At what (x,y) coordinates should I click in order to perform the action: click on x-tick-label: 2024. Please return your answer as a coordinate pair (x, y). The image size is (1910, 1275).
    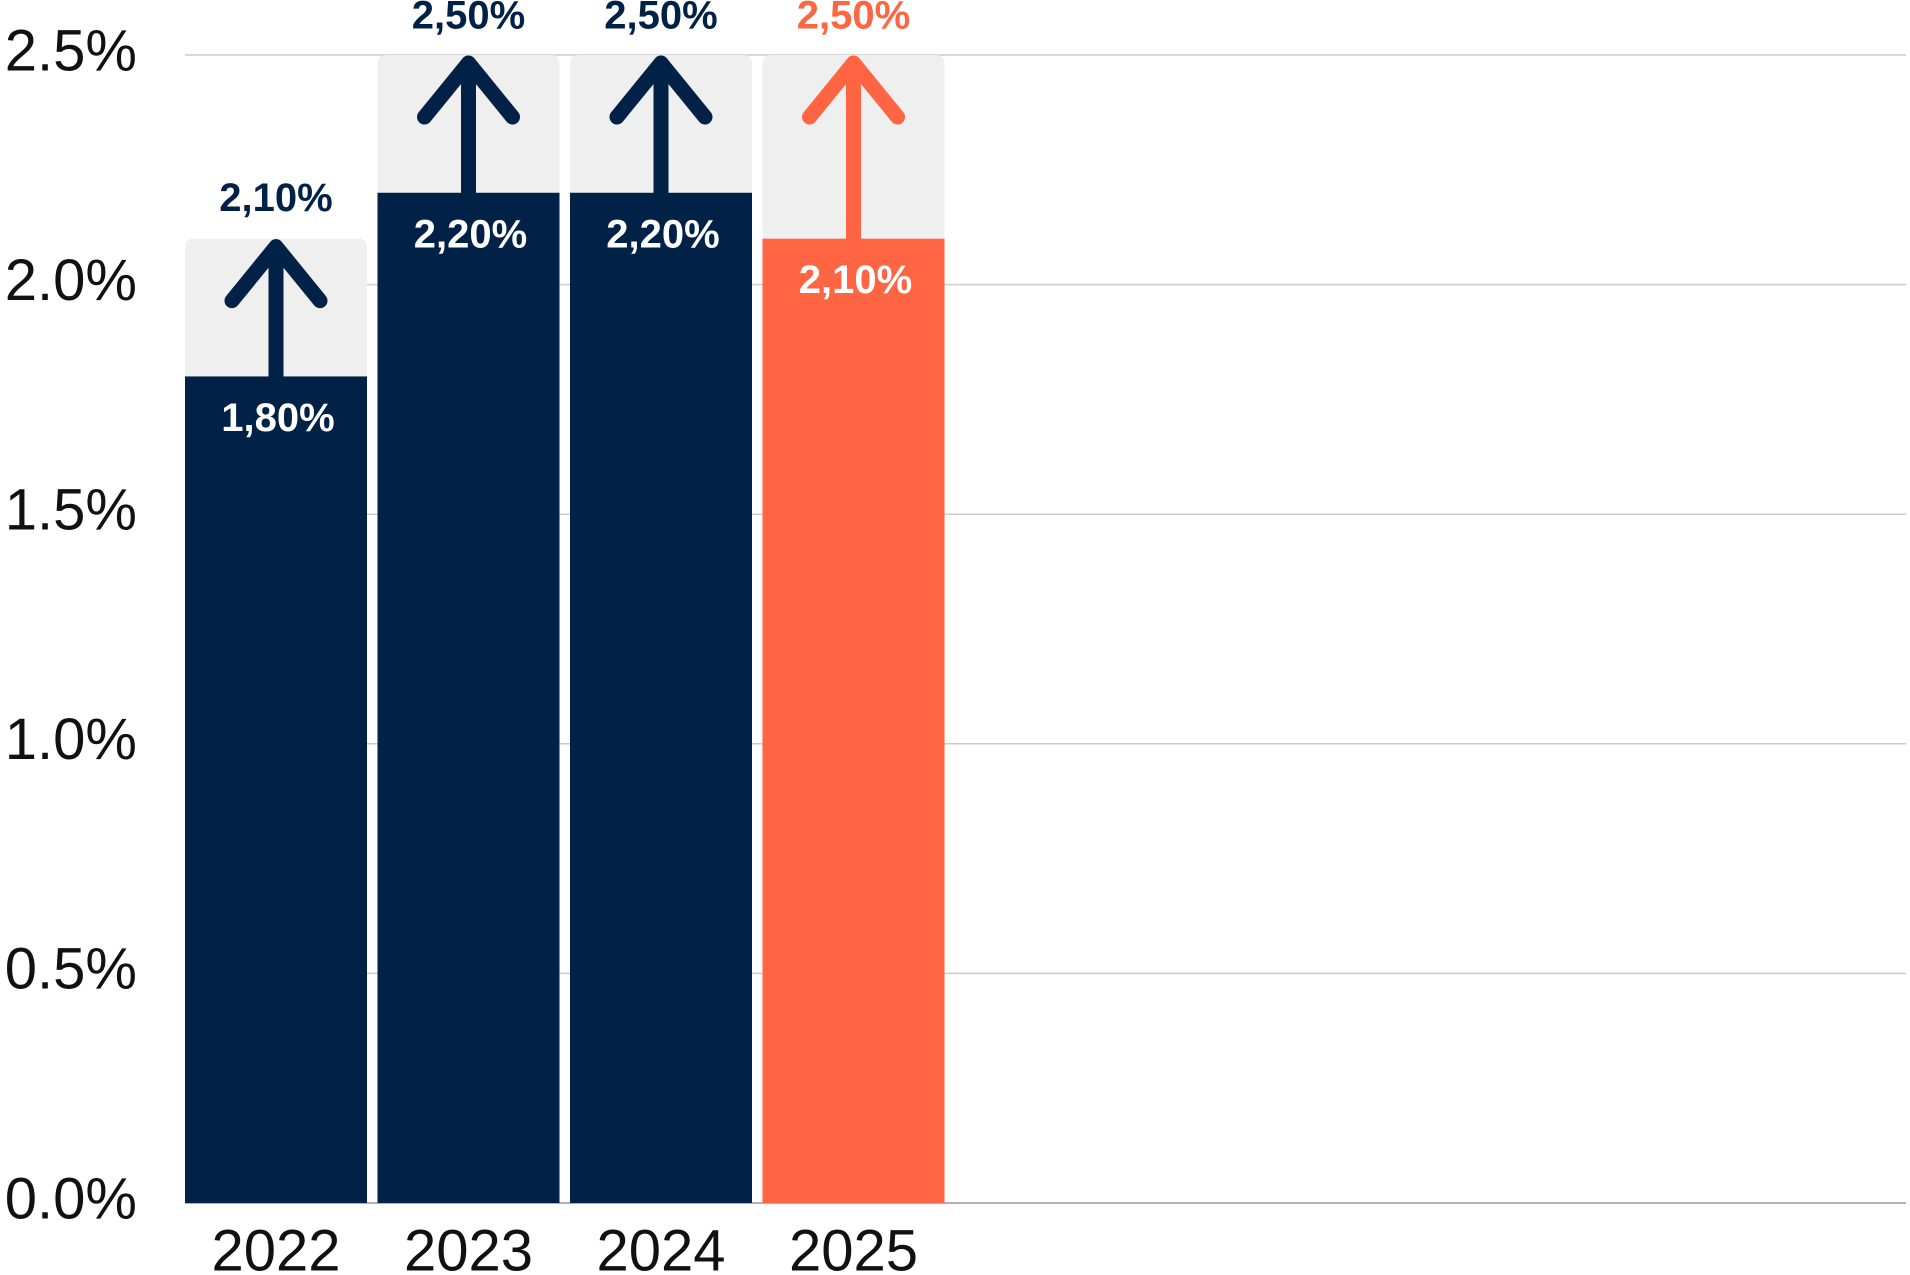
    Looking at the image, I should click on (660, 1246).